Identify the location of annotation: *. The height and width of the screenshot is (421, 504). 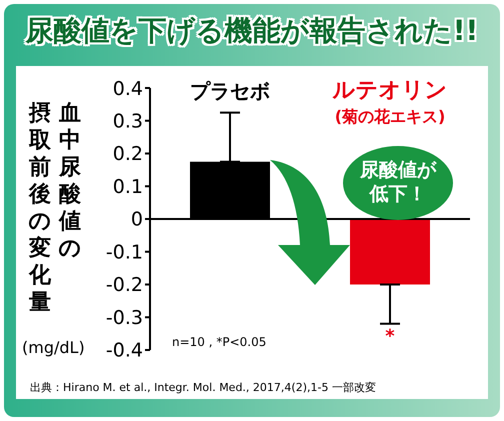
(390, 336).